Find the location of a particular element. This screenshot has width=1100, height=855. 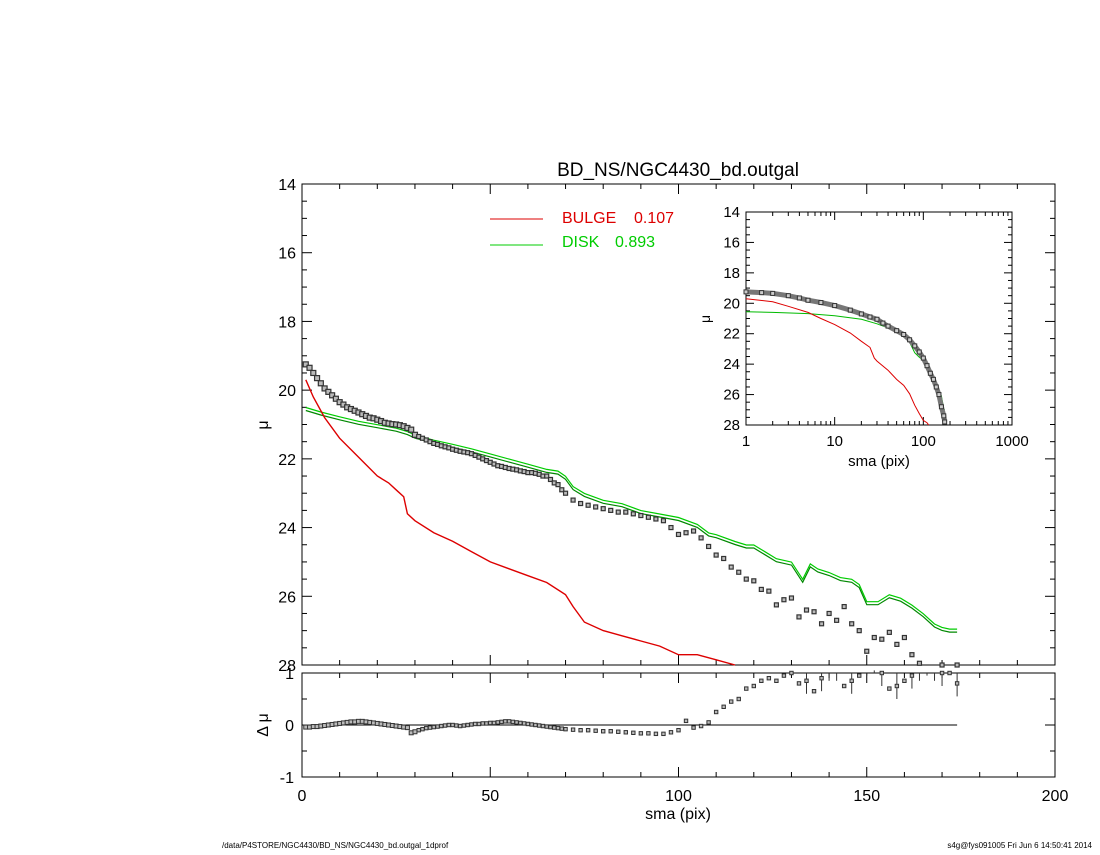

residual-x-tick-label: 150 is located at coordinates (866, 796).